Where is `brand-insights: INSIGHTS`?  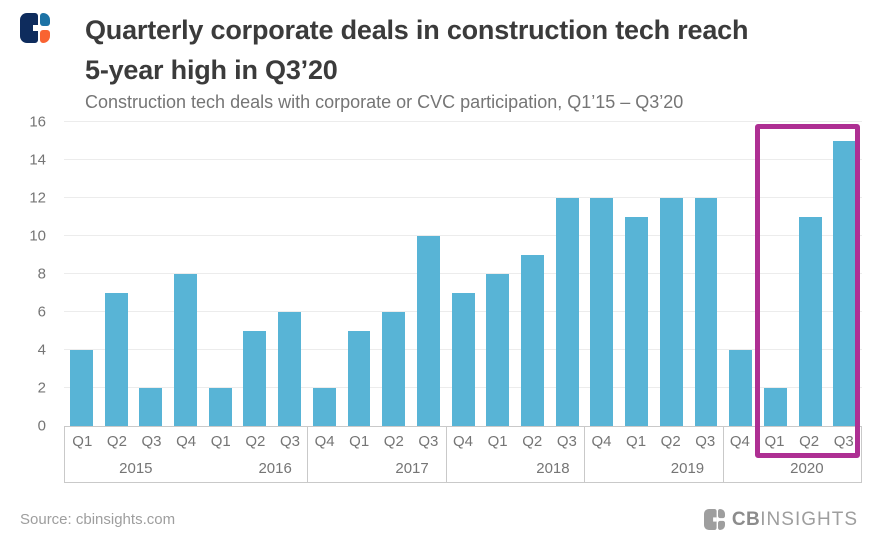
brand-insights: INSIGHTS is located at coordinates (809, 519).